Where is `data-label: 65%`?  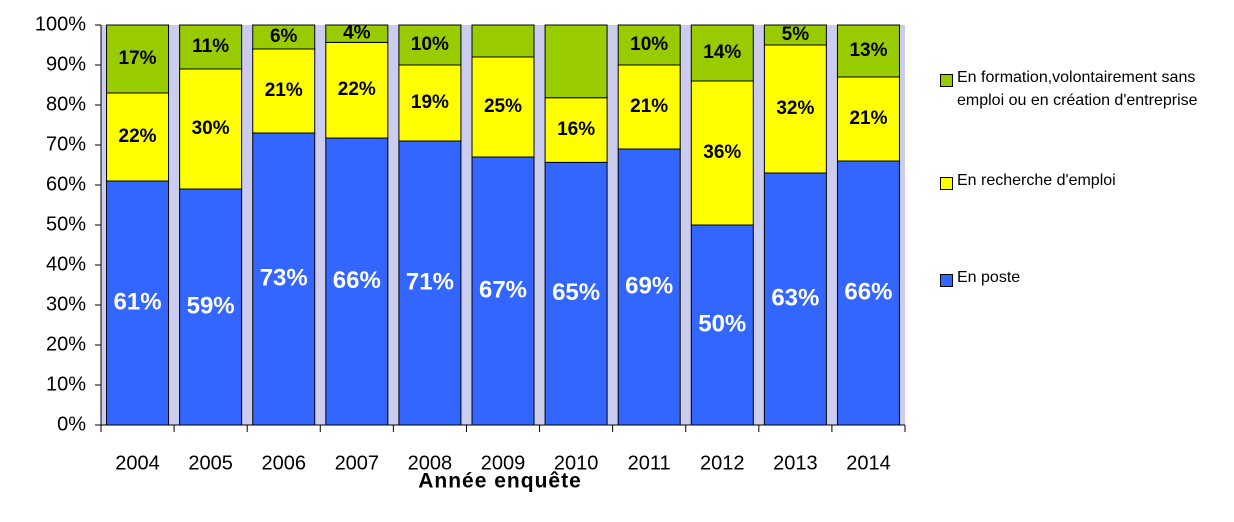
data-label: 65% is located at coordinates (576, 292).